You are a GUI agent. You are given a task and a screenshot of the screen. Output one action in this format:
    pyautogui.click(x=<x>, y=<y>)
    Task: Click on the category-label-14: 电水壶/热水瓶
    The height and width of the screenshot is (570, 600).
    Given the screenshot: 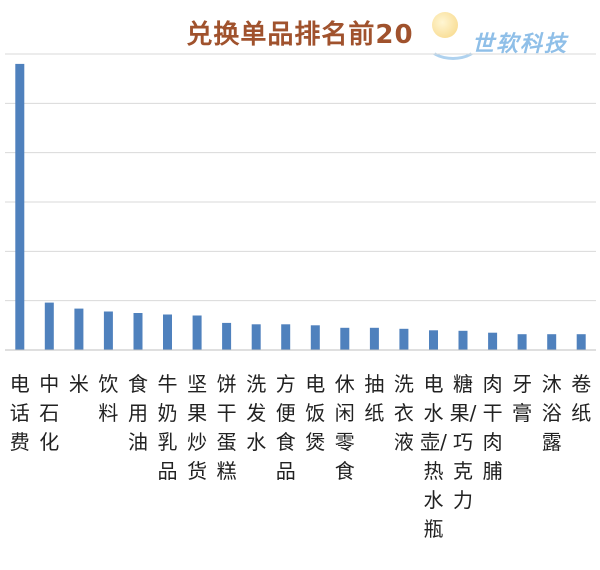 What is the action you would take?
    pyautogui.click(x=433, y=456)
    